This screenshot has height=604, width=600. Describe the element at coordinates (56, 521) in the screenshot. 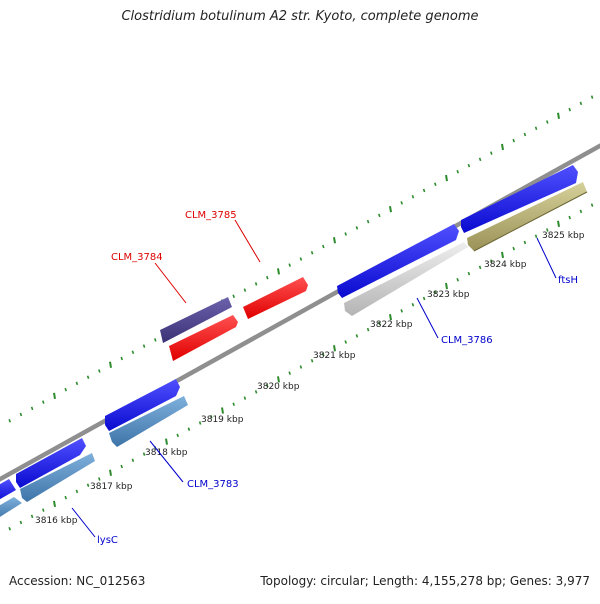

I see `scale-label: 3816 kbp` at that location.